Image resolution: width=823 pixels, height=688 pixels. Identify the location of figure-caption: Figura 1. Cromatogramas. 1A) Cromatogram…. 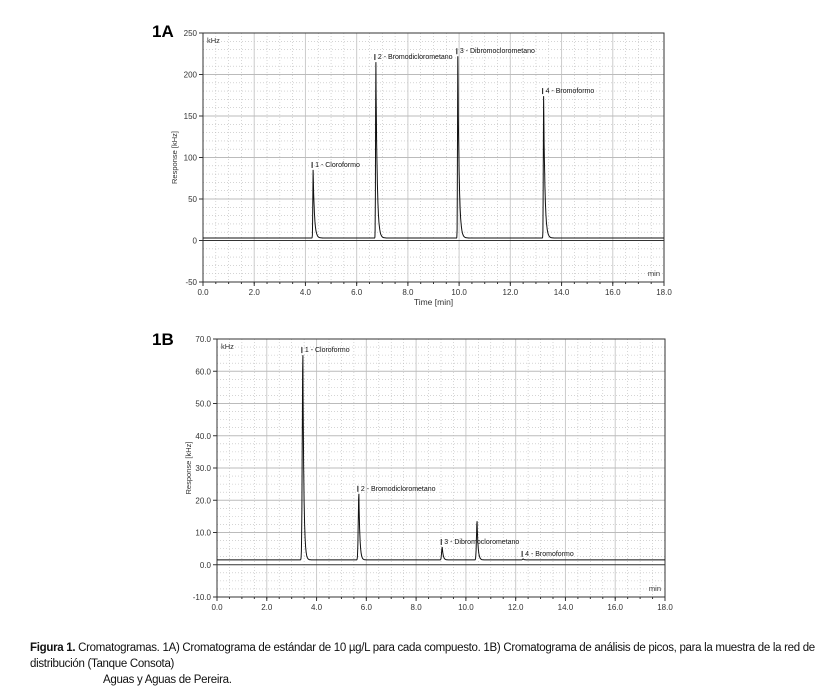
(425, 664).